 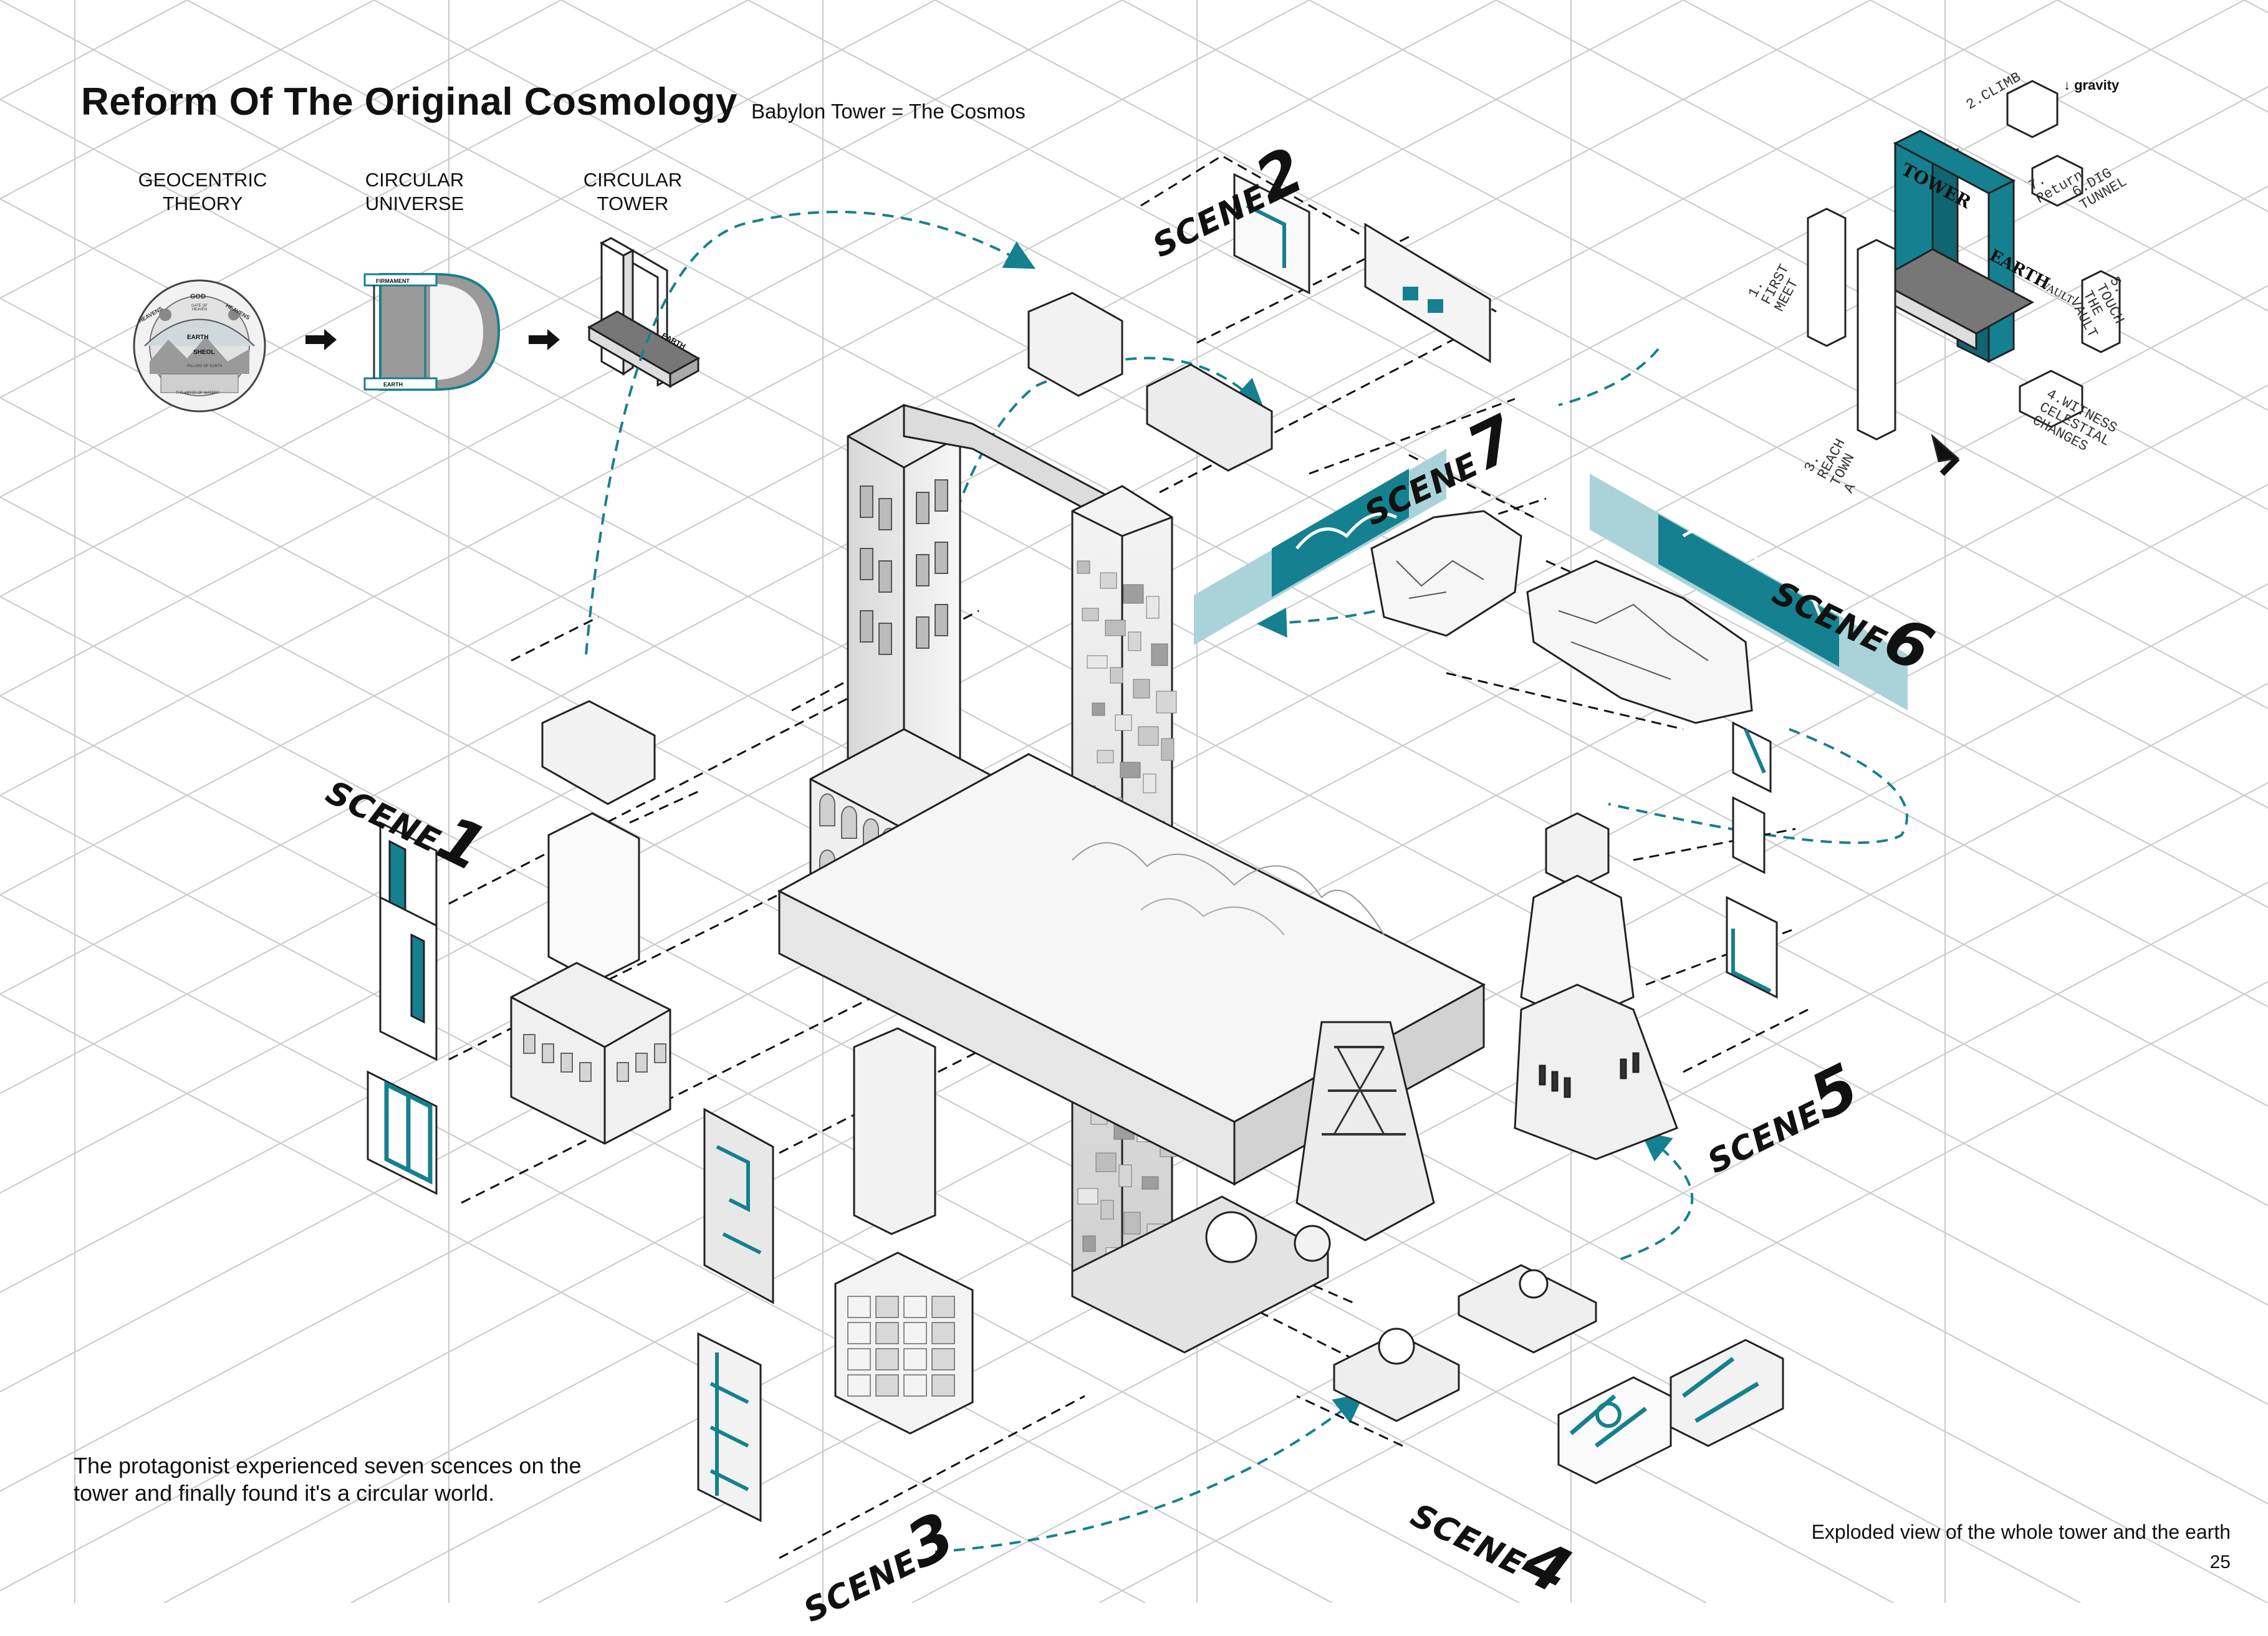 What do you see at coordinates (2092, 85) in the screenshot?
I see `gravity-label: ↓ gravity` at bounding box center [2092, 85].